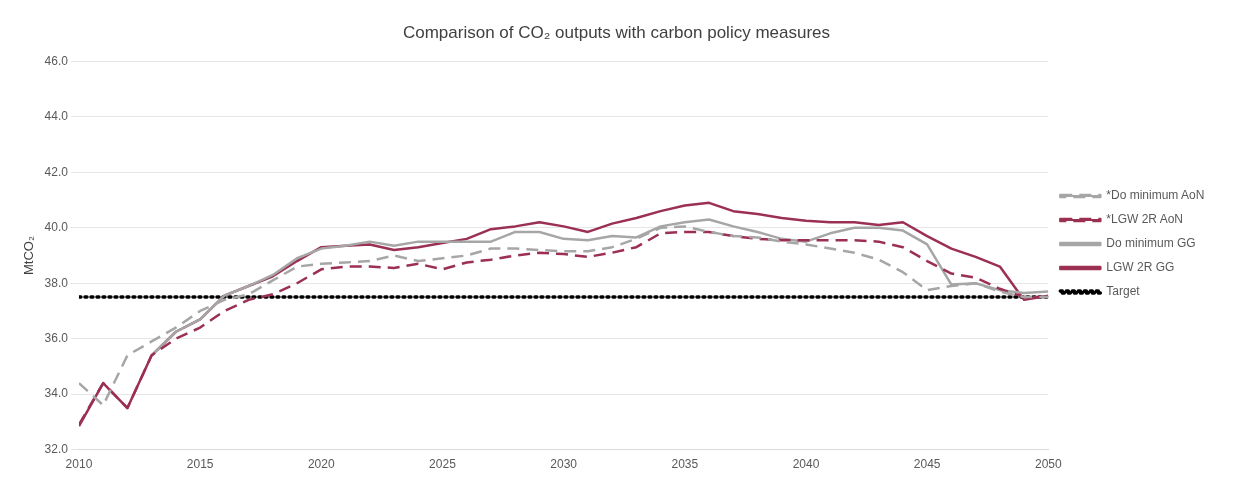  Describe the element at coordinates (200, 464) in the screenshot. I see `x-tick-label: 2015` at that location.